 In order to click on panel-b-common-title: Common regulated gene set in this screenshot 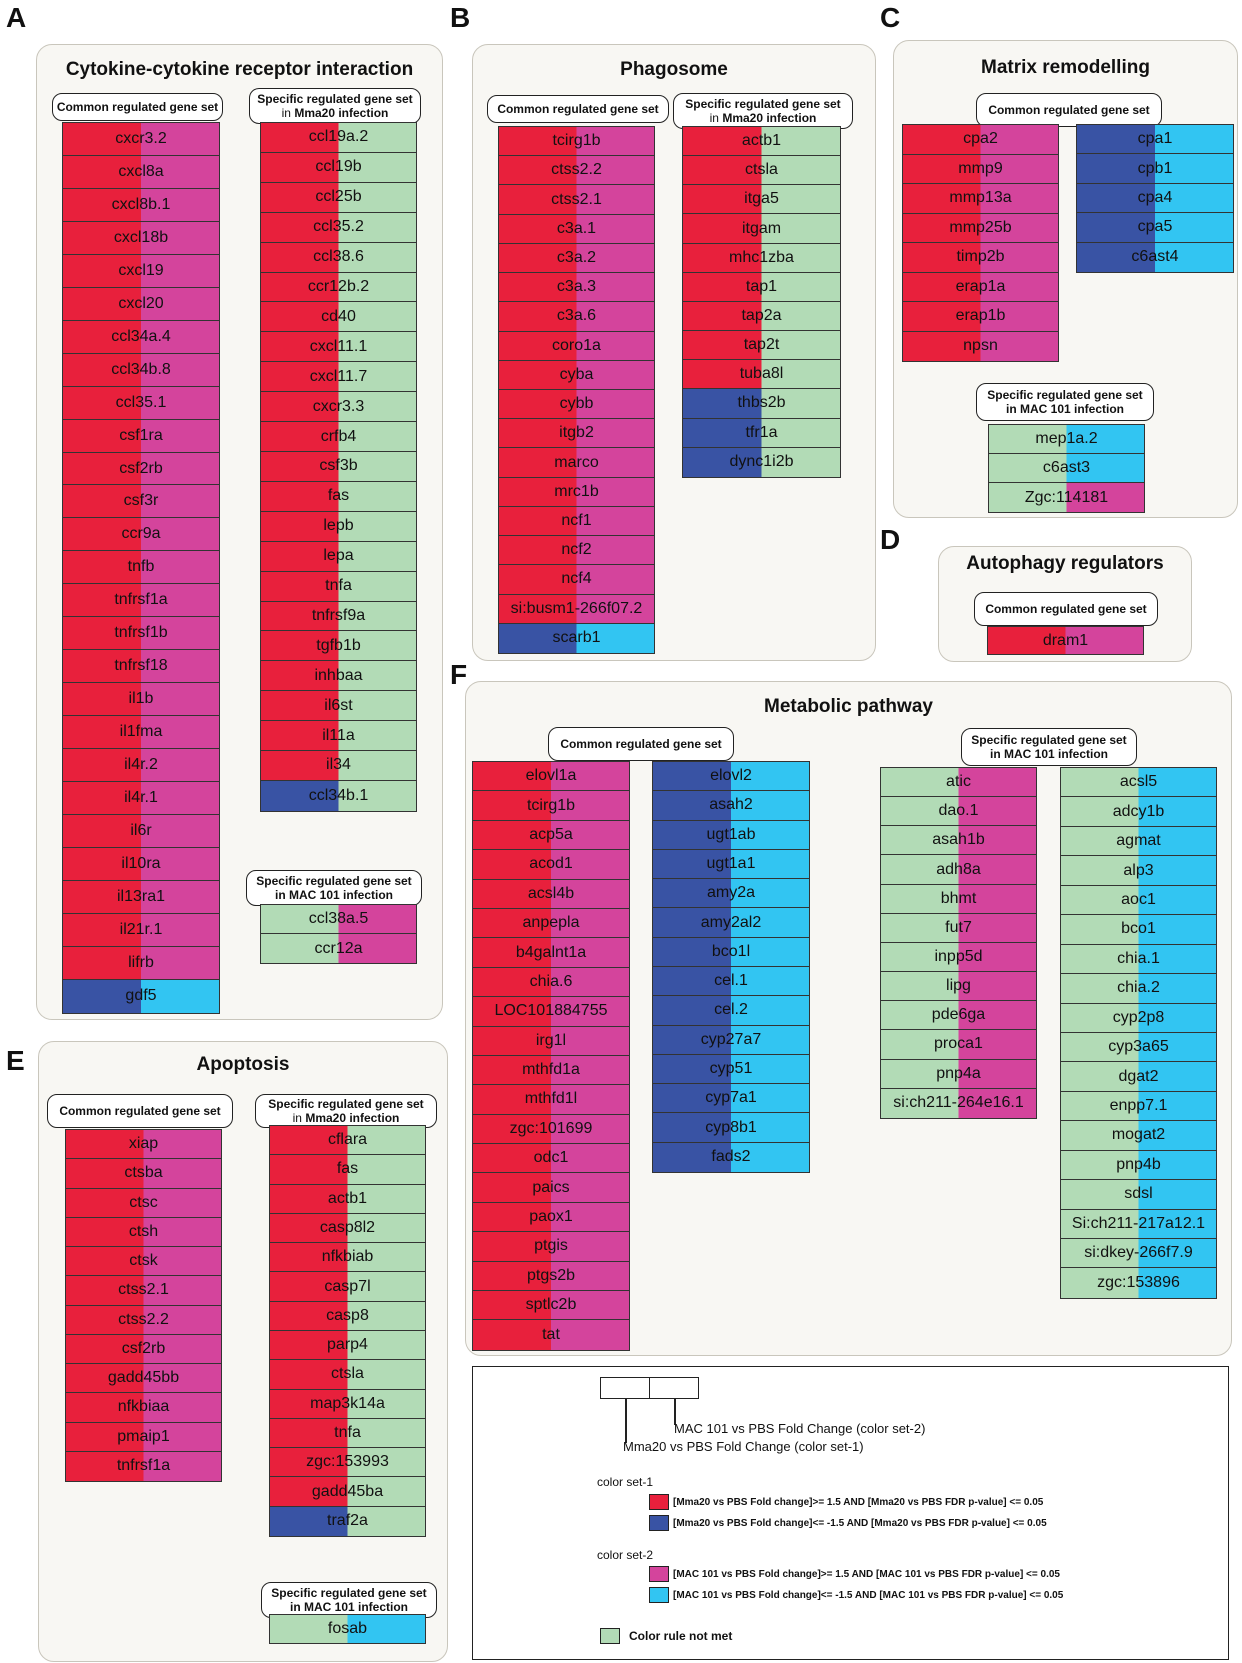, I will do `click(578, 109)`.